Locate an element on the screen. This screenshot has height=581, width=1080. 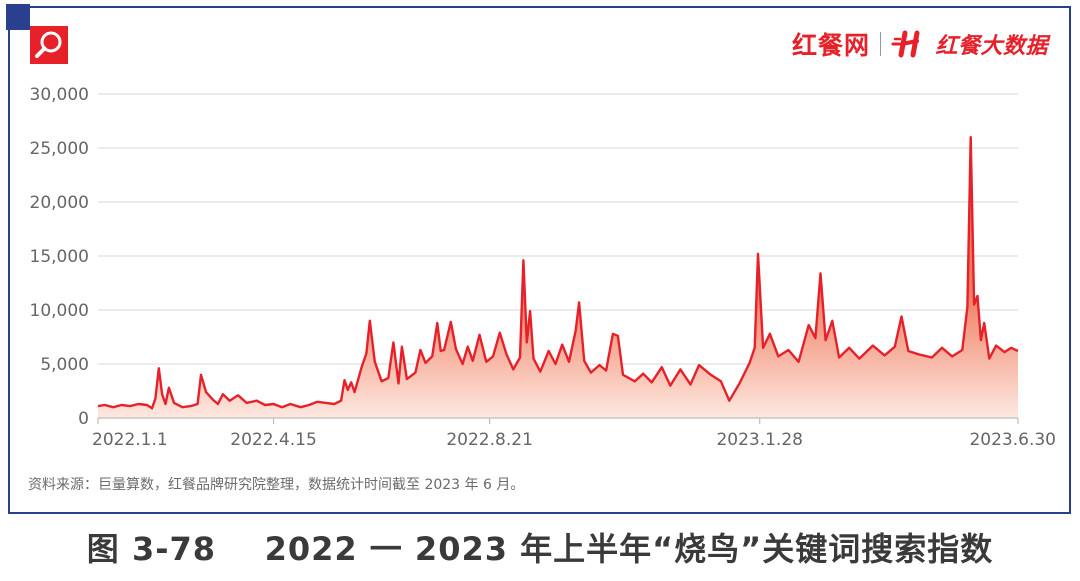
search-icon is located at coordinates (49, 45).